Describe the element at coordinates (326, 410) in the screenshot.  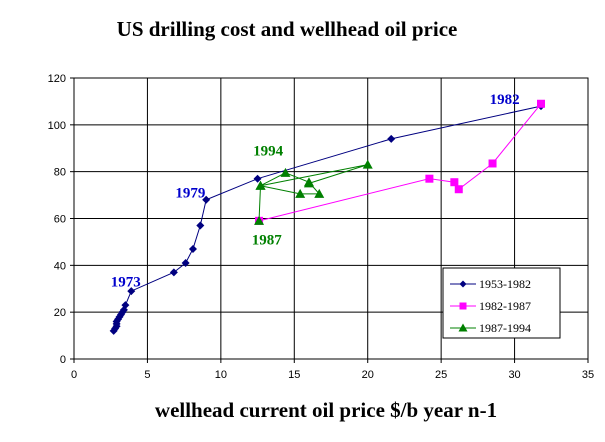
I see `x-axis-label: wellhead current oil price $/b year n-1` at that location.